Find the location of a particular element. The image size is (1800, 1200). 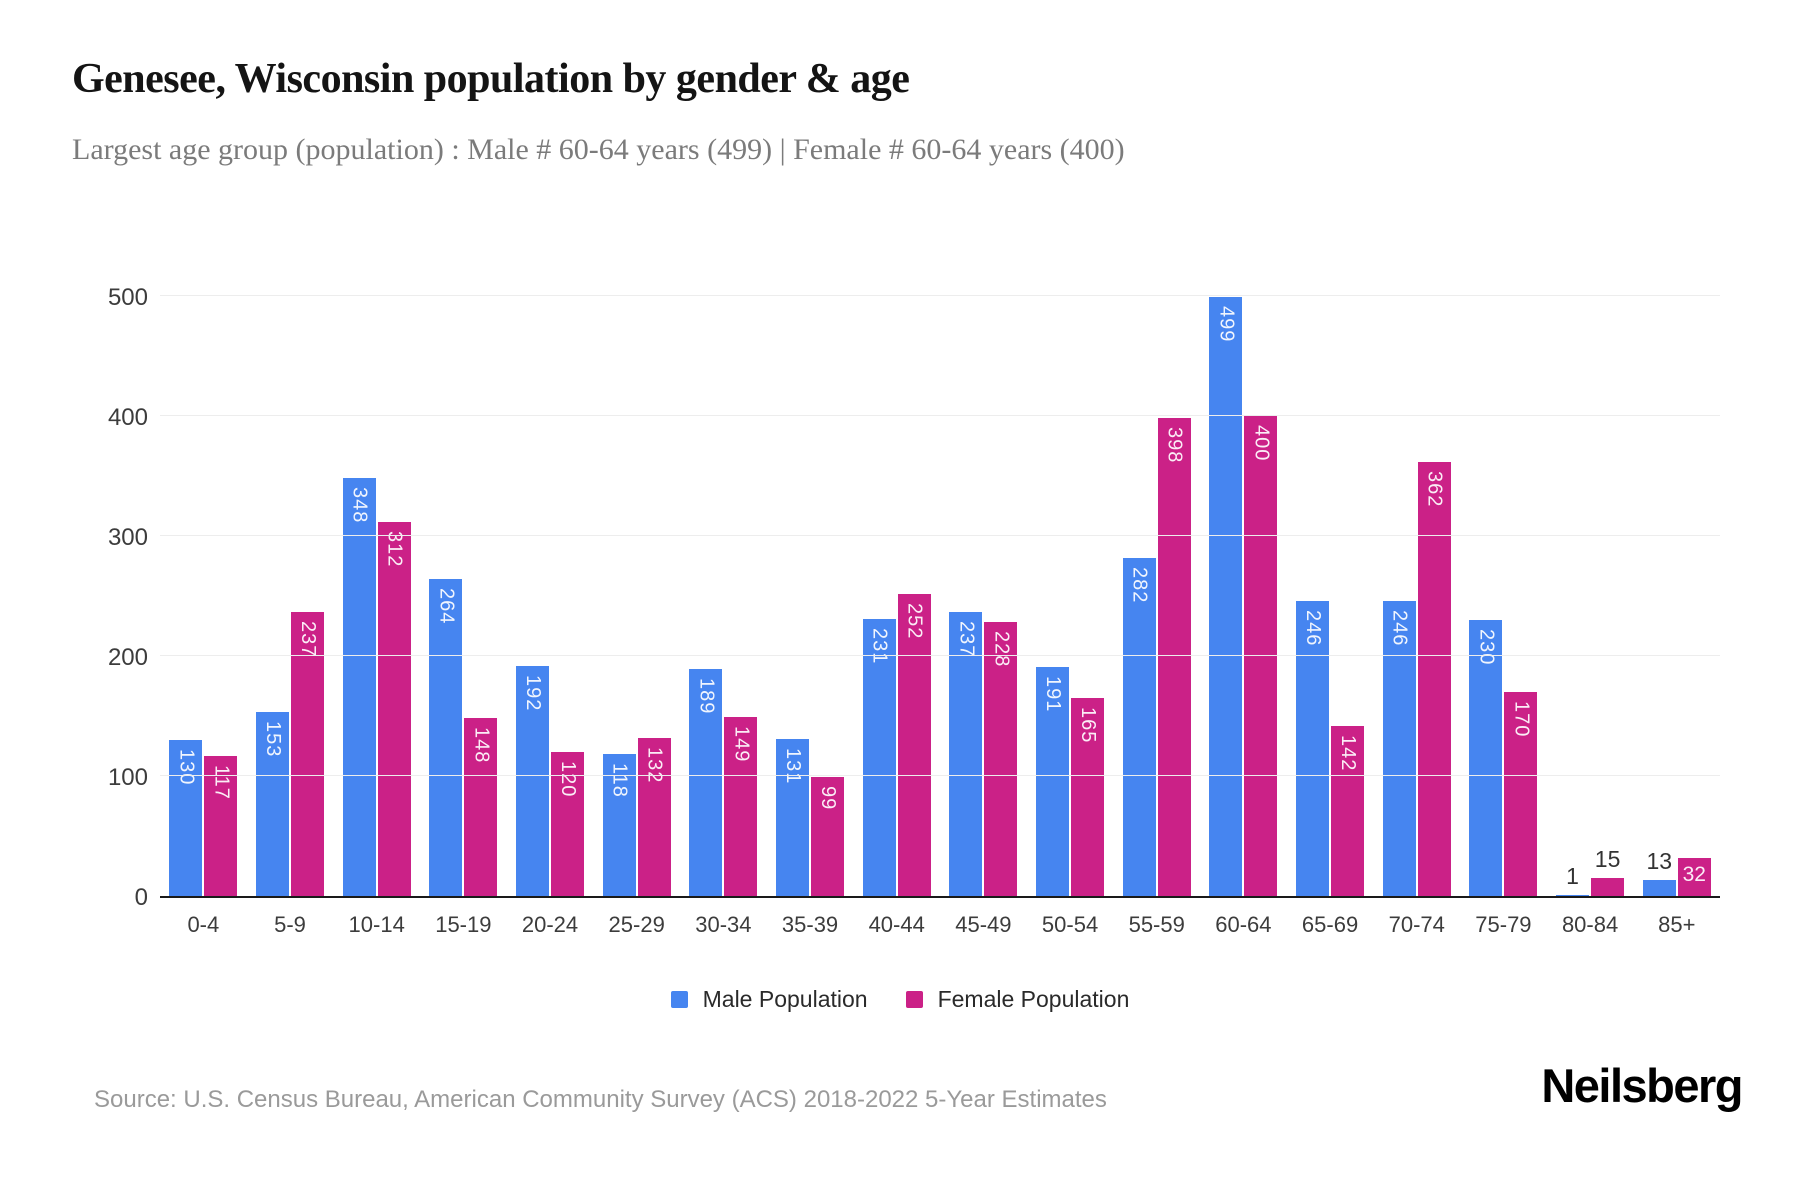

x-tick-label-80-84: 80-84 is located at coordinates (1590, 924).